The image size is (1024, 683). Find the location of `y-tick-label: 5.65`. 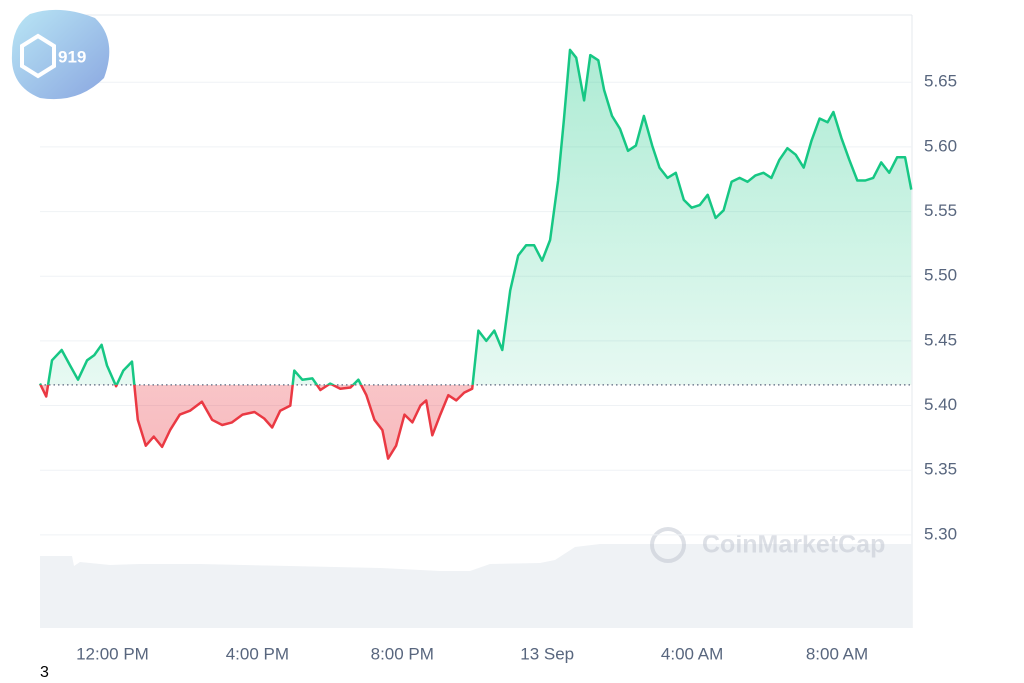

y-tick-label: 5.65 is located at coordinates (940, 81).